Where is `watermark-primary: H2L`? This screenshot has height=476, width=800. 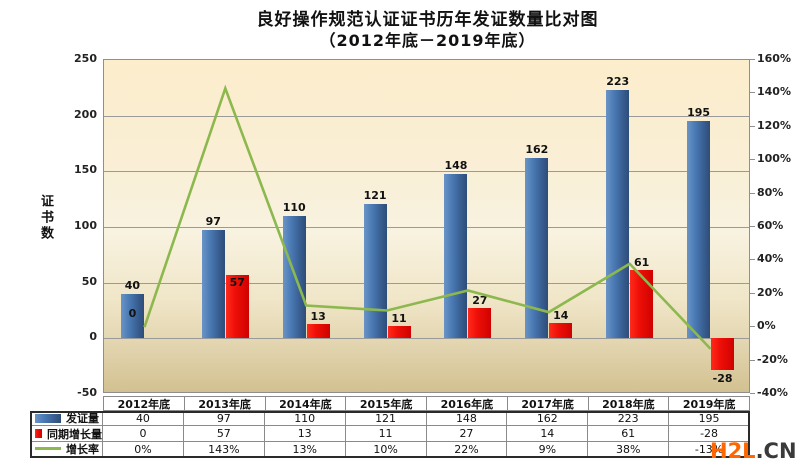
watermark-primary: H2L is located at coordinates (733, 451).